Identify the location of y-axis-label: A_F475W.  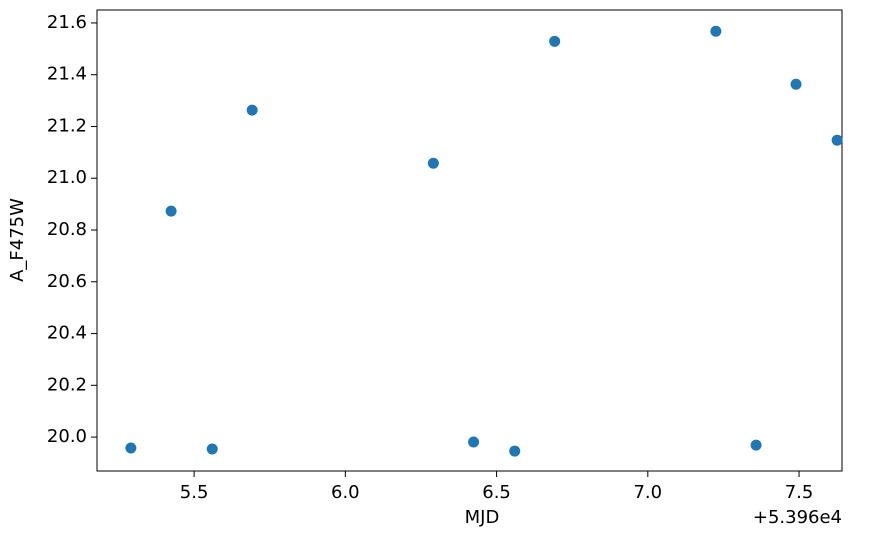
(17, 240).